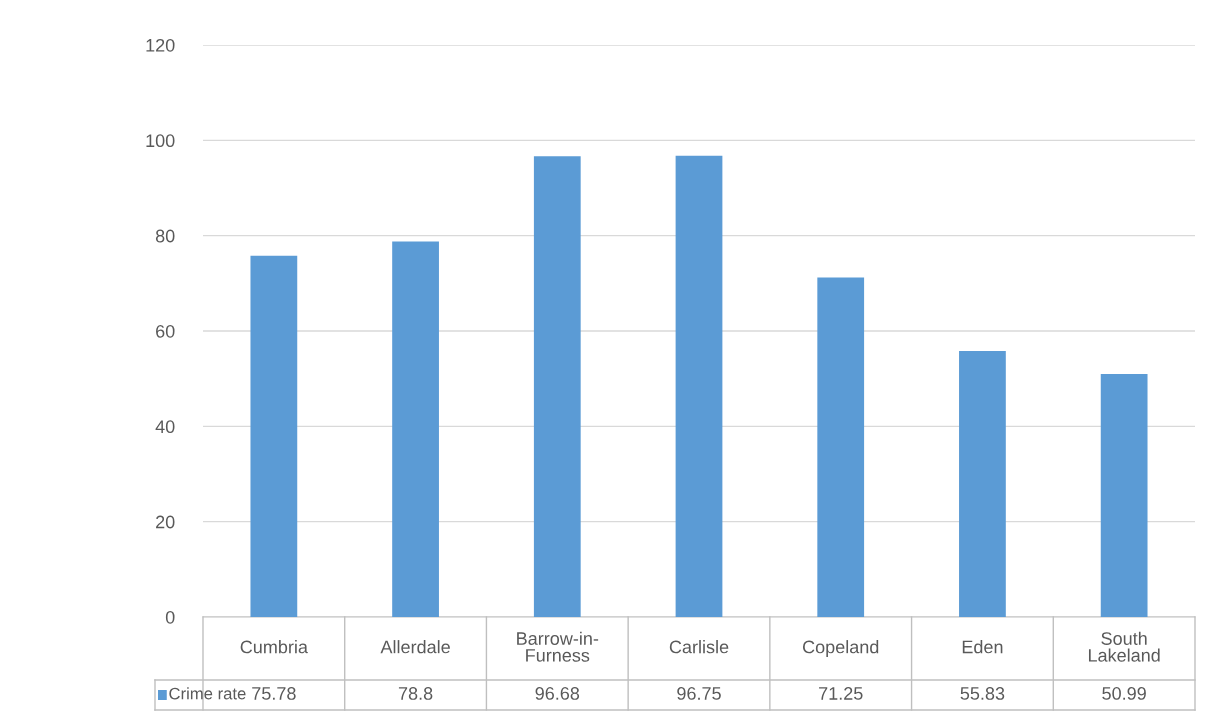 The height and width of the screenshot is (726, 1229). Describe the element at coordinates (274, 693) in the screenshot. I see `data-label: 75.78` at that location.